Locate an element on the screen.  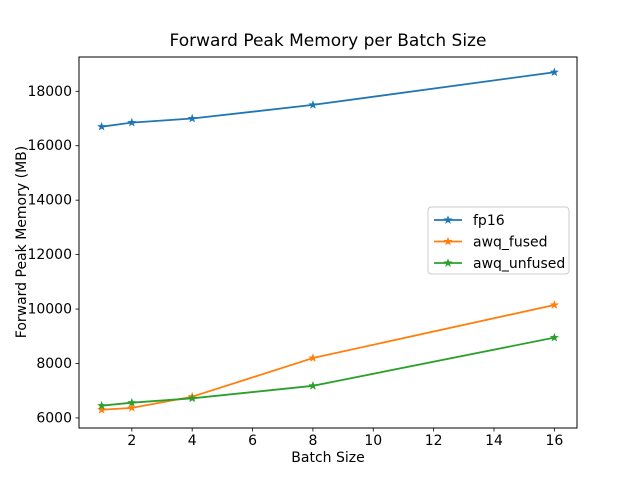
x-tick-label: 2 is located at coordinates (131, 441).